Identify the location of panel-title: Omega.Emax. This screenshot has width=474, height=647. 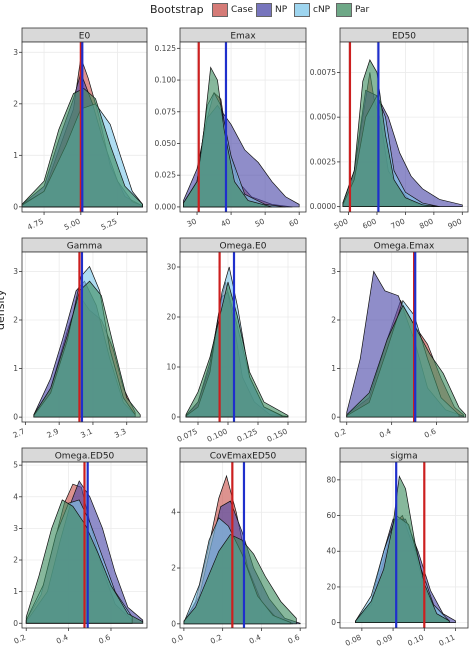
(404, 247).